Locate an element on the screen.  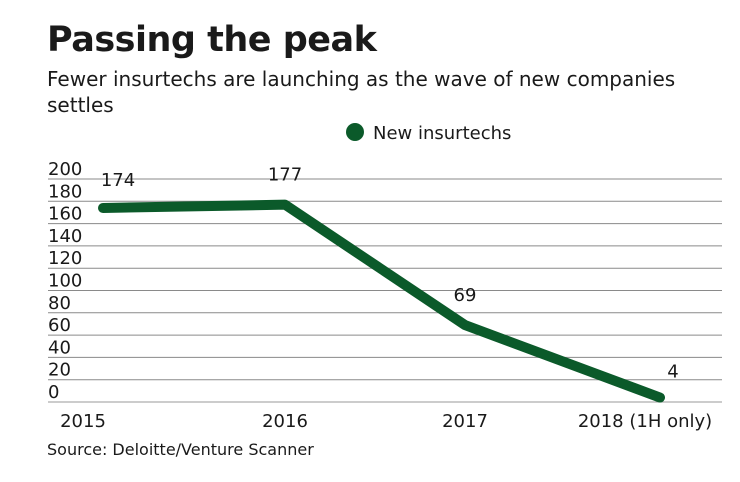
x-tick-label: 2015 is located at coordinates (83, 421).